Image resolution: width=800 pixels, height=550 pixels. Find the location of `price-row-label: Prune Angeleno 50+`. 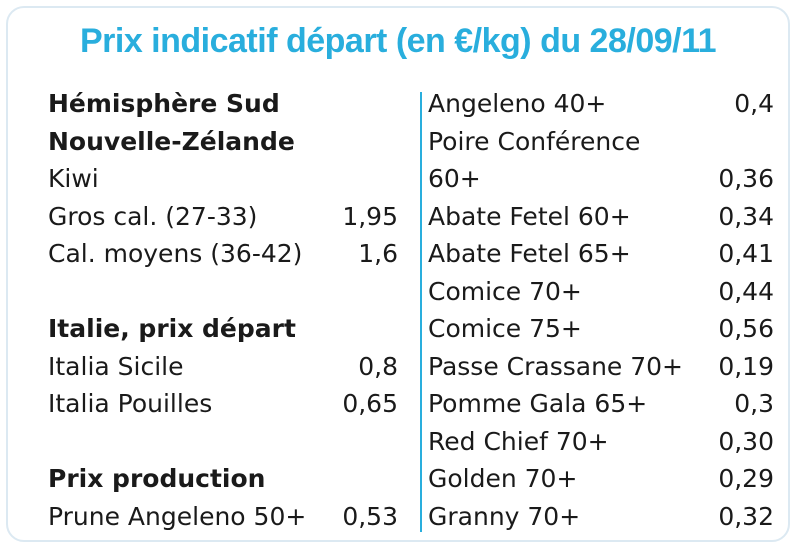

price-row-label: Prune Angeleno 50+ is located at coordinates (177, 516).